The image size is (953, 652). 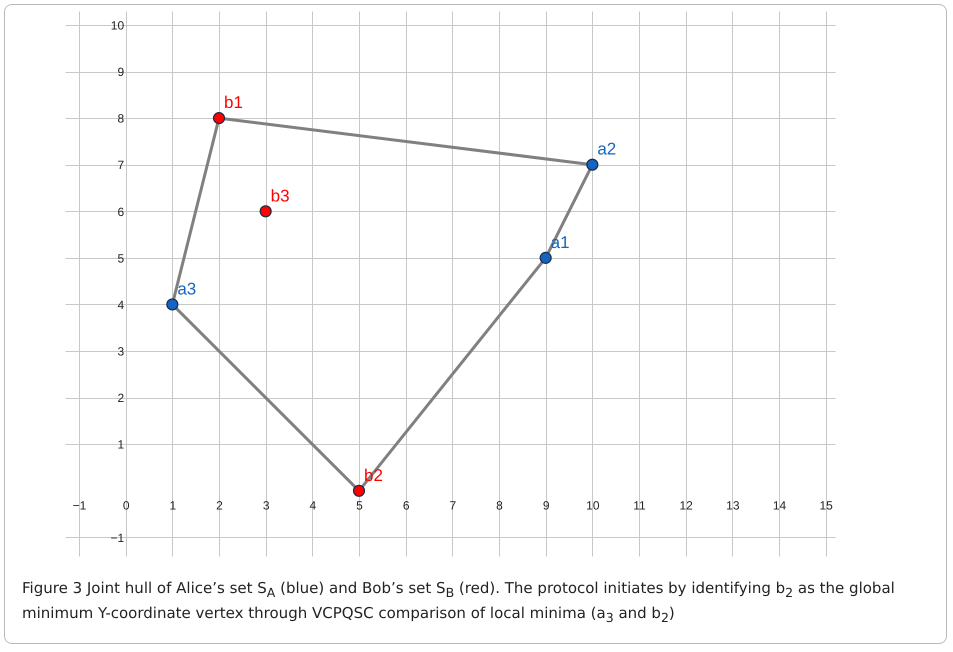 What do you see at coordinates (126, 505) in the screenshot?
I see `x-tick-label: 0` at bounding box center [126, 505].